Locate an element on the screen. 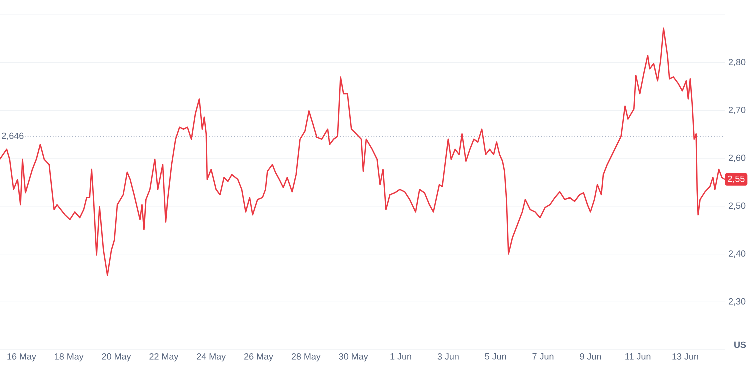 The width and height of the screenshot is (750, 375). text: US is located at coordinates (740, 345).